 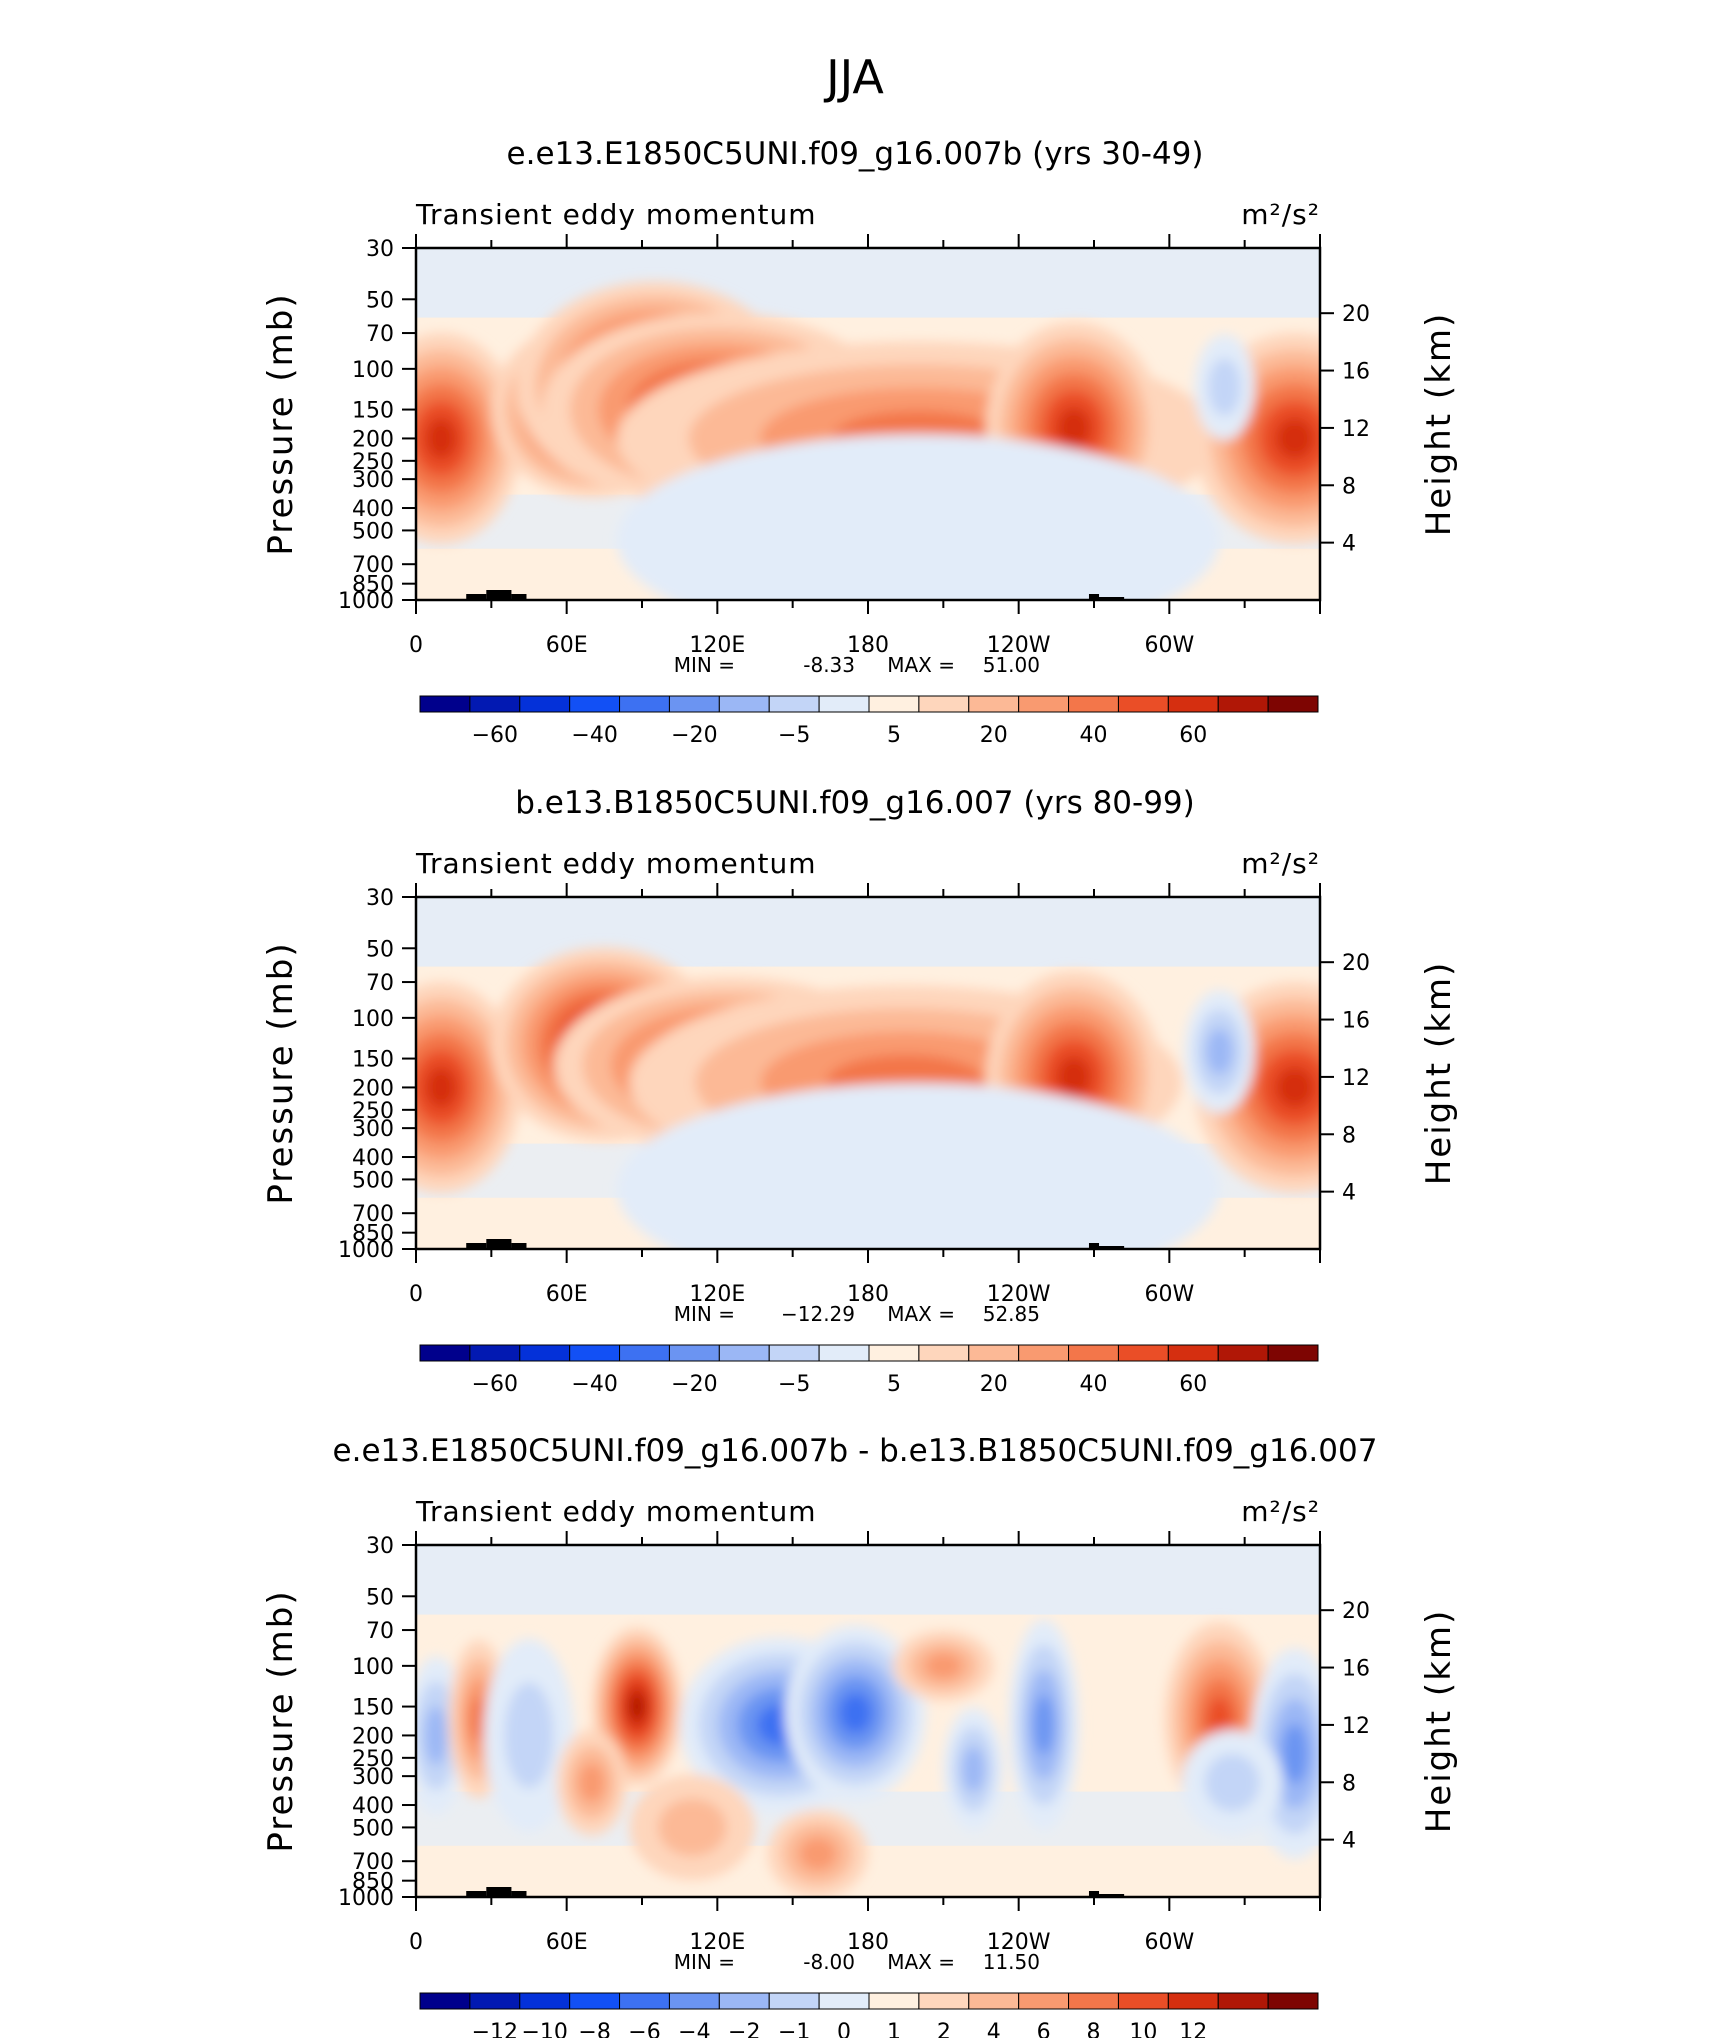 I want to click on colorbar-label: −4, so click(x=694, y=2029).